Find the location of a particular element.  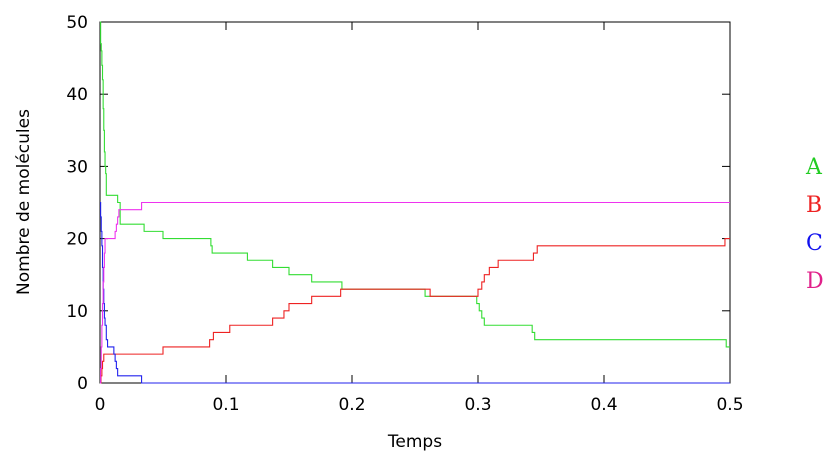

y-axis-title: Nombre de molécules is located at coordinates (24, 202).